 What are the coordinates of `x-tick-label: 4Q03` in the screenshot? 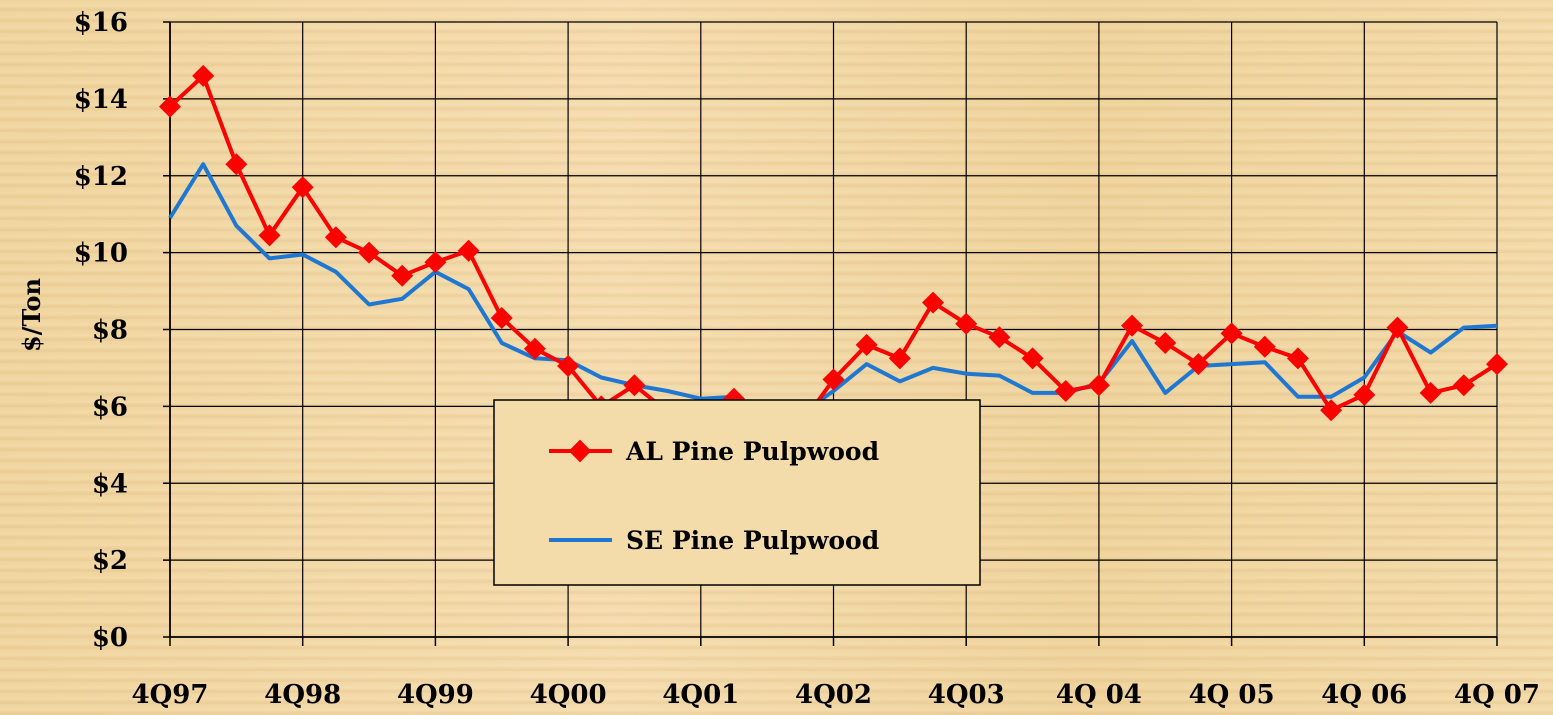 It's located at (966, 695).